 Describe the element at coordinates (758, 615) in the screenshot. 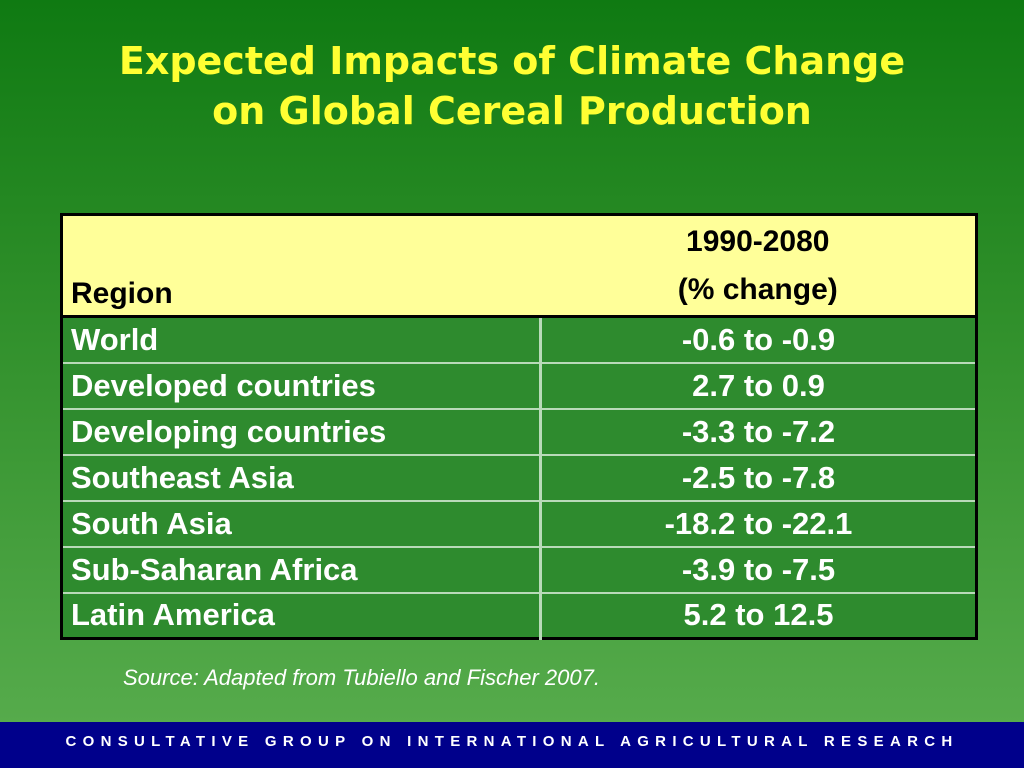

I see `change-cell: 5.2 to 12.5` at that location.